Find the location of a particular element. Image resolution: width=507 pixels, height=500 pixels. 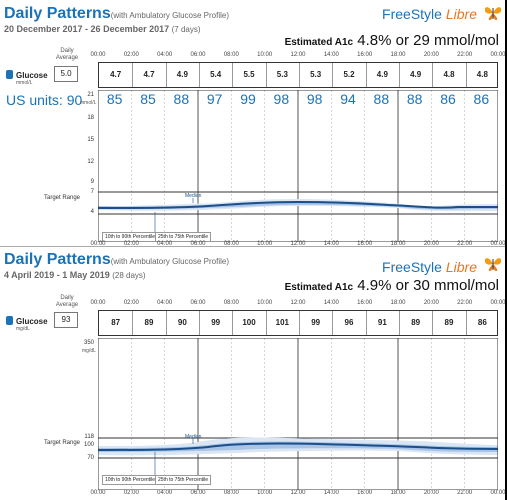

target-top-tick: 118 is located at coordinates (89, 437).